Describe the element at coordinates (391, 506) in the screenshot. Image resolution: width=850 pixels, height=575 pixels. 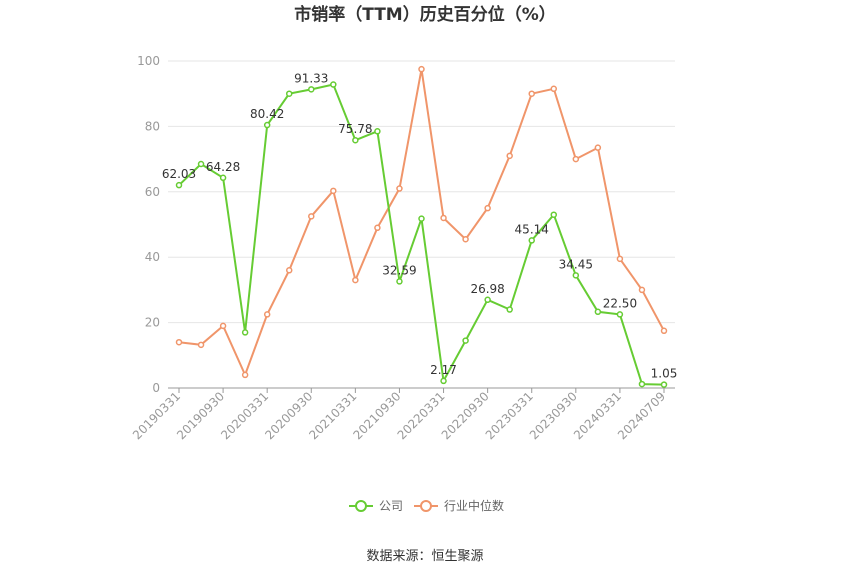
I see `legend-label-company: 公司` at that location.